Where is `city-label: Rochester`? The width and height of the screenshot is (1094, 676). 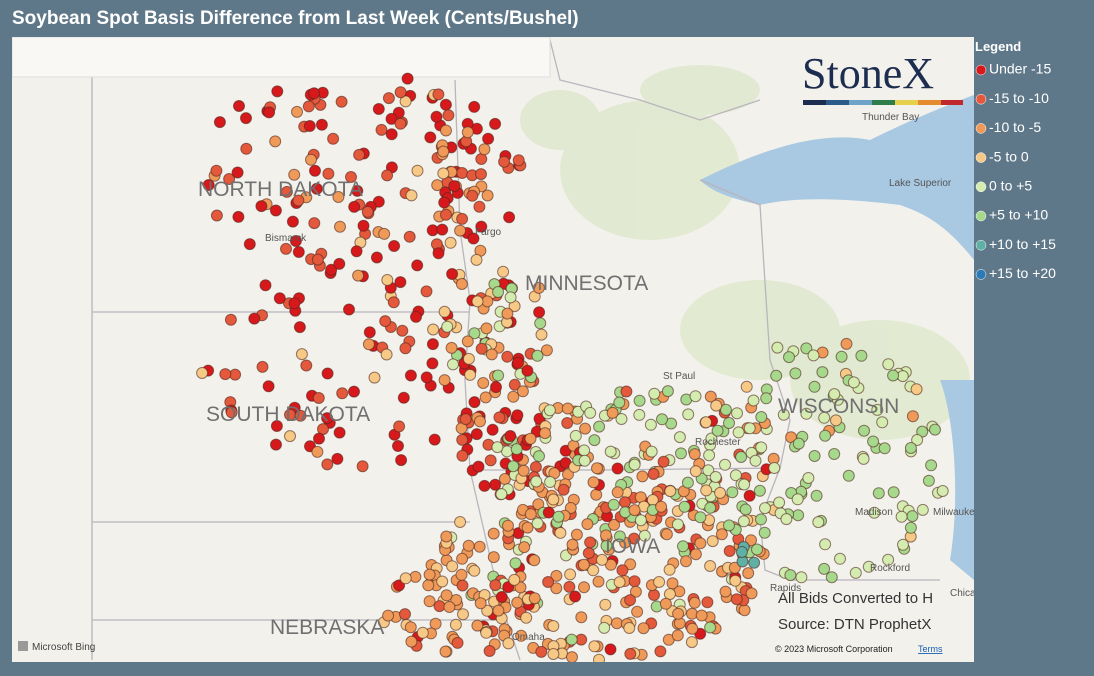 city-label: Rochester is located at coordinates (718, 442).